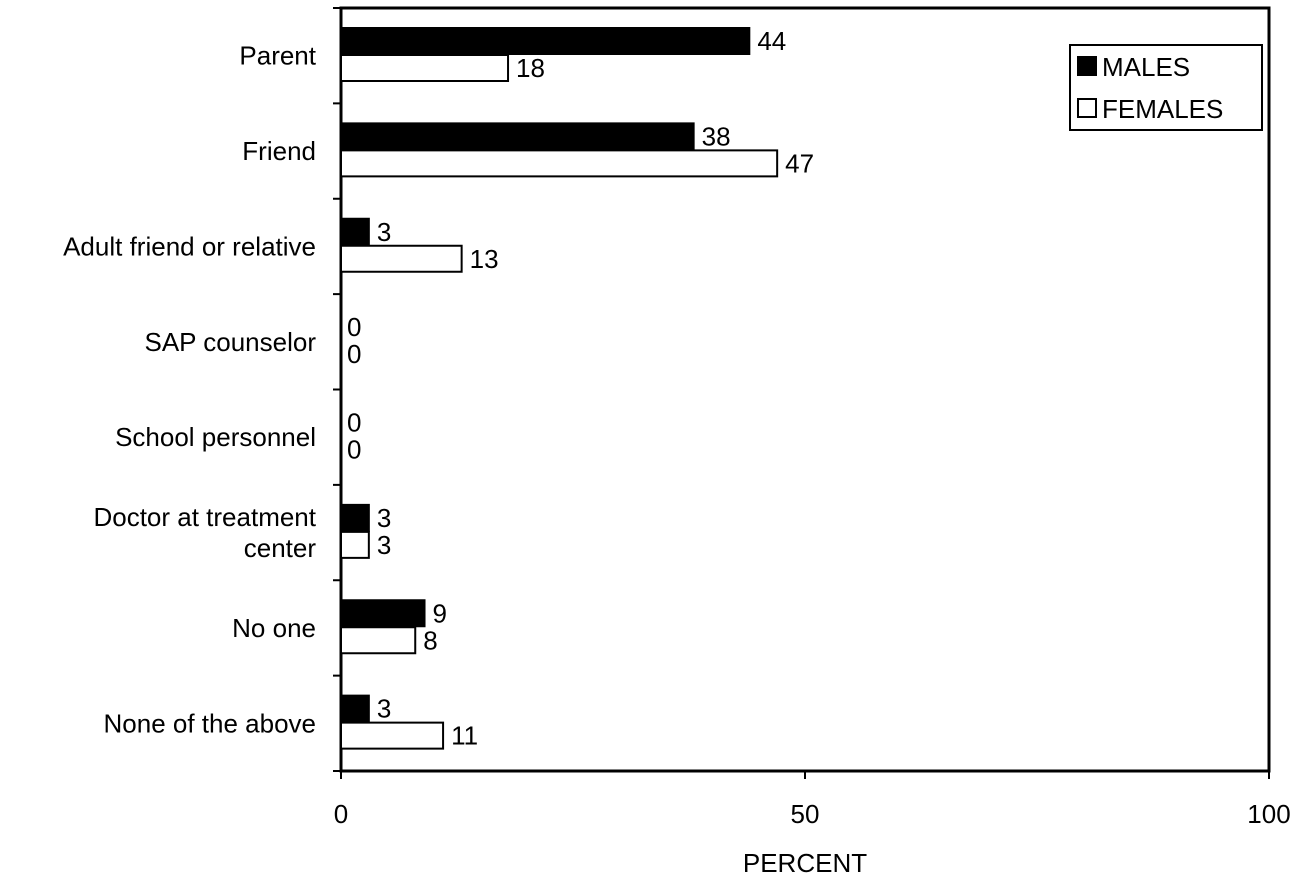 The image size is (1314, 884). What do you see at coordinates (204, 532) in the screenshot?
I see `category-label: Doctor at treatment center` at bounding box center [204, 532].